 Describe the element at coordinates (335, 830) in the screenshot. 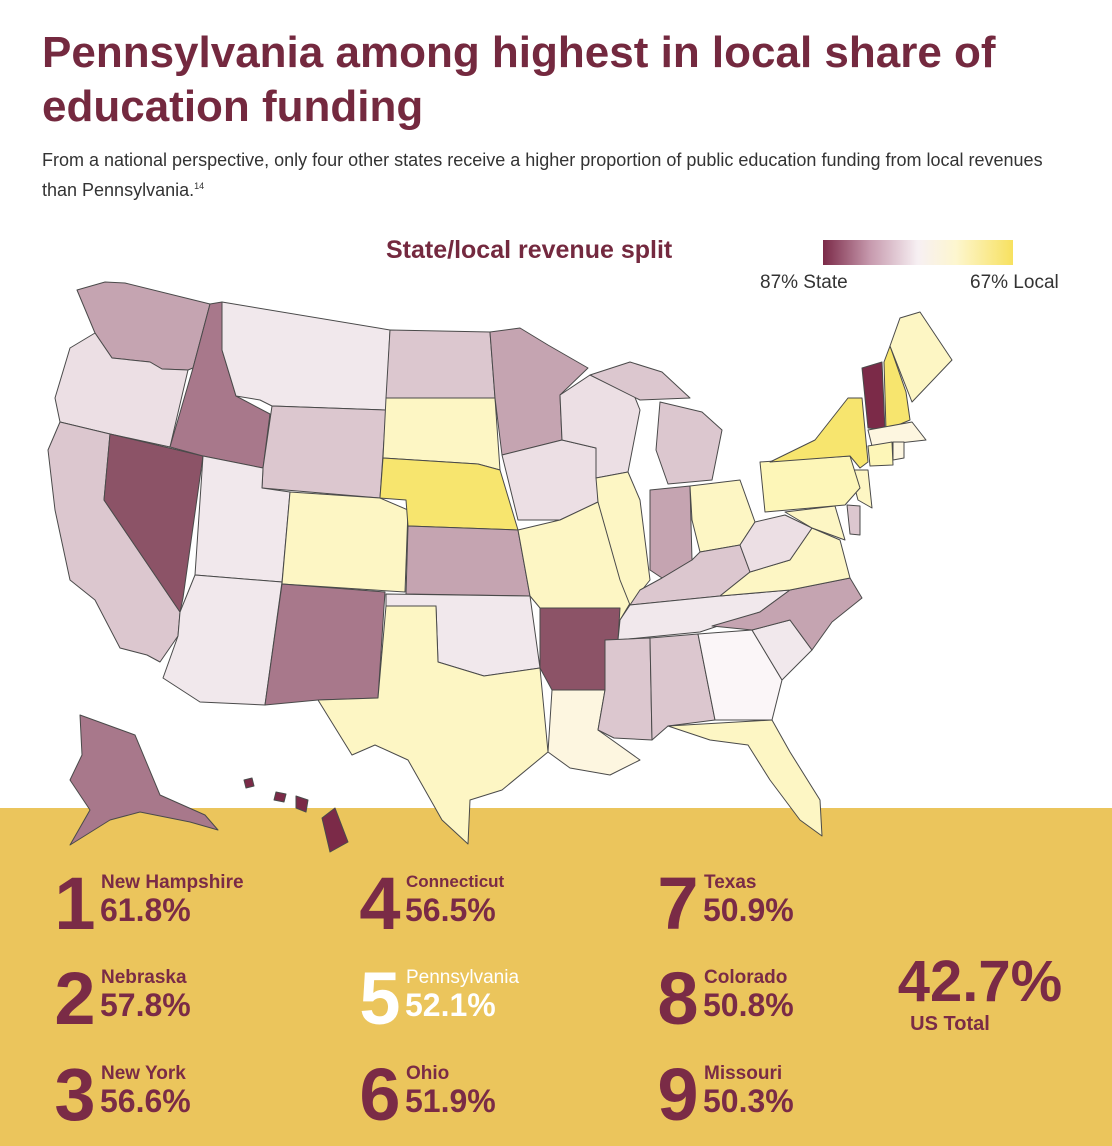

I see `state-hawaii-main` at that location.